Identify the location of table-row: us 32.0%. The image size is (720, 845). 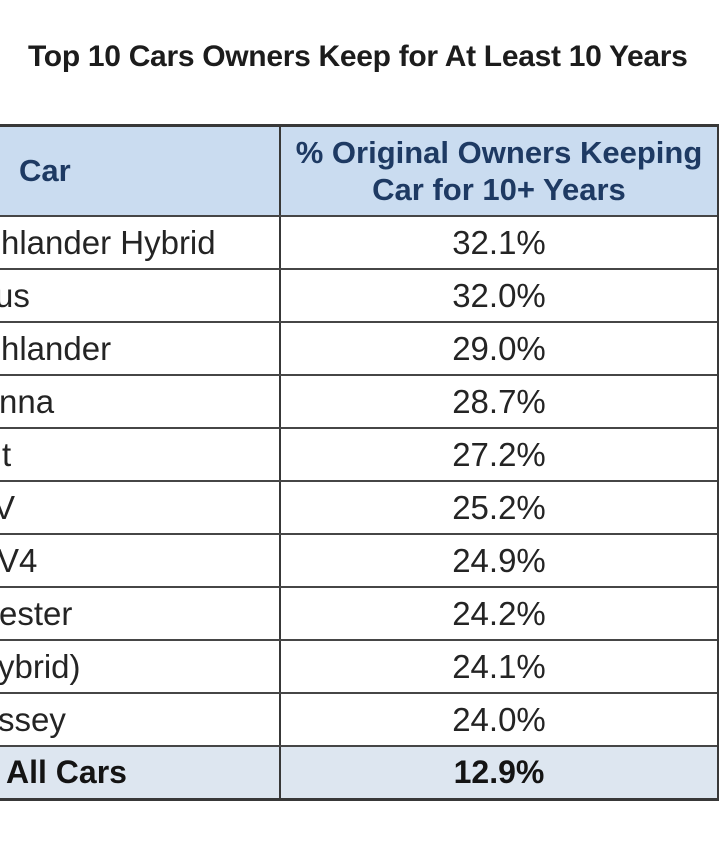
(358, 296).